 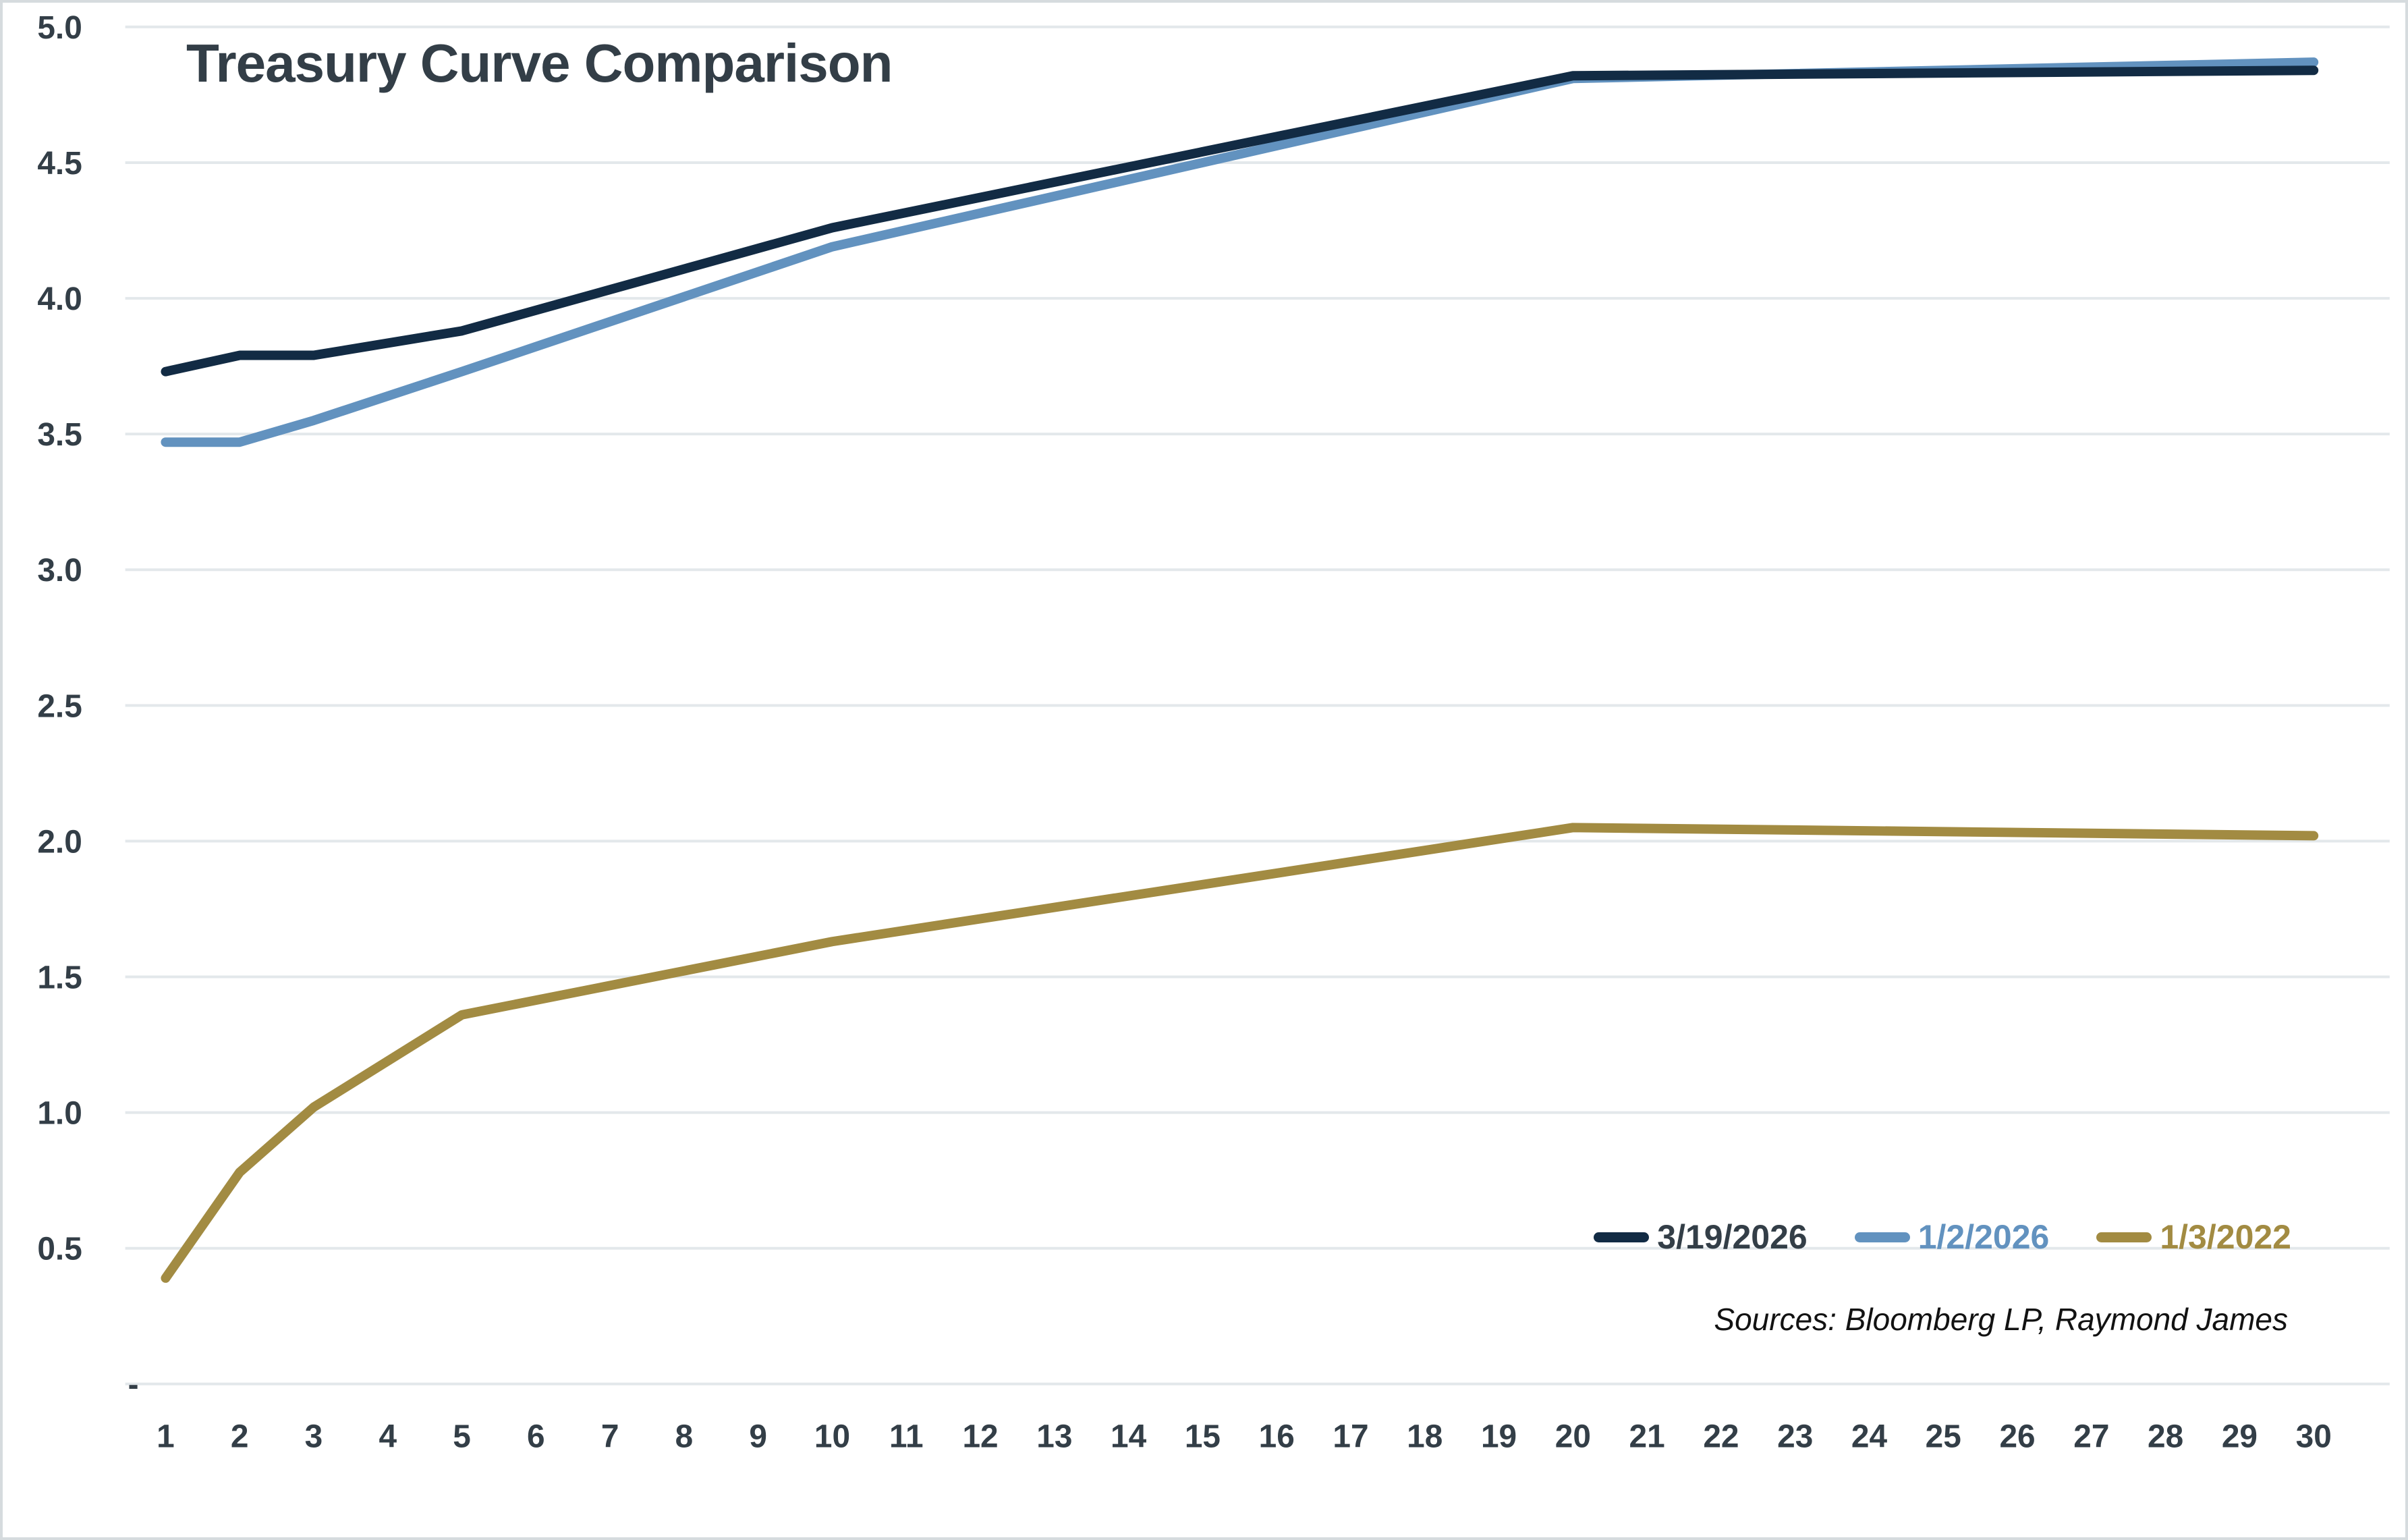 I want to click on chart-title: Treasury Curve Comparison, so click(x=539, y=63).